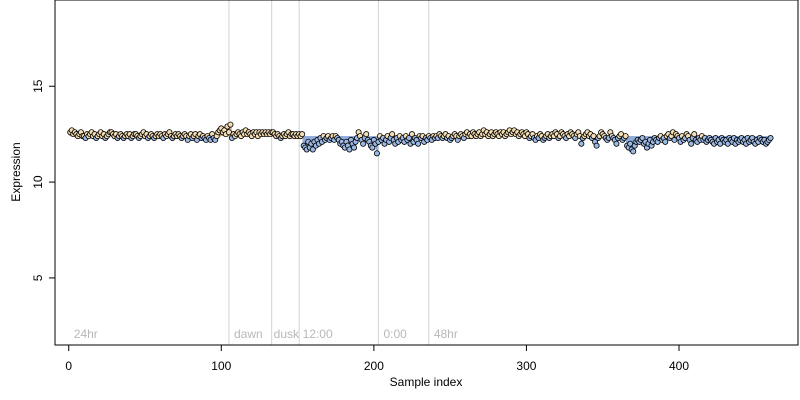 Image resolution: width=800 pixels, height=400 pixels. Describe the element at coordinates (68, 366) in the screenshot. I see `x-tick-label: 0` at that location.